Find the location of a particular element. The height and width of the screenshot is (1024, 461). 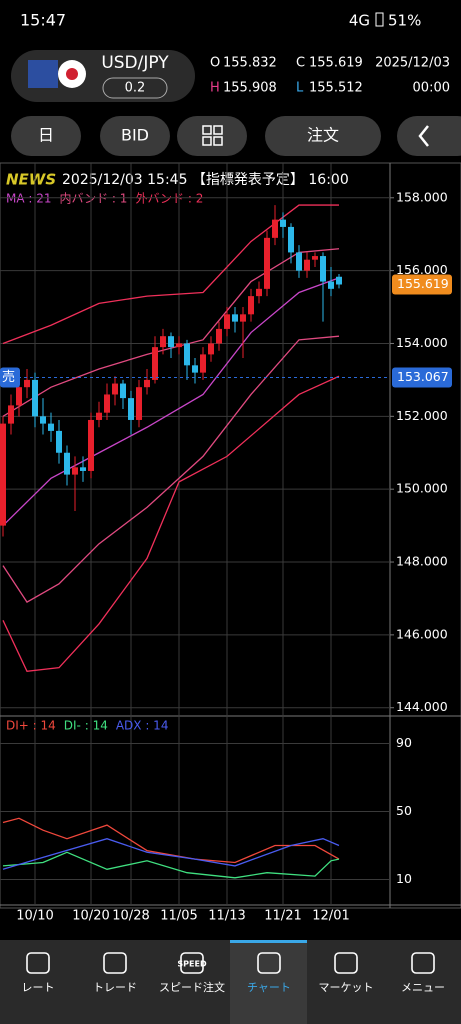

x-tick-label: 11/13 is located at coordinates (226, 916).